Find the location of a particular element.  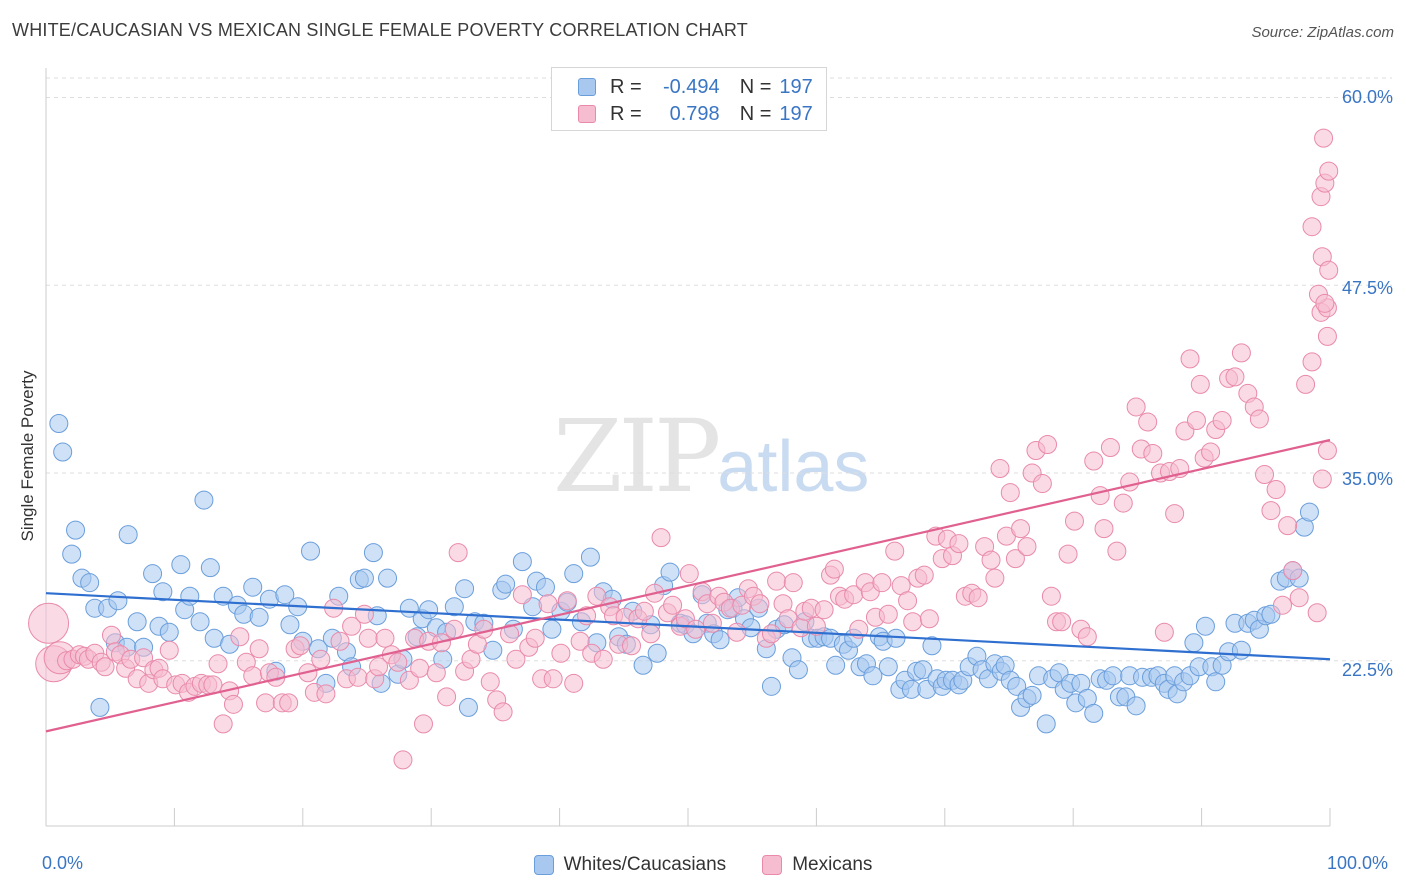

pink-swatch-icon is located at coordinates (587, 114).